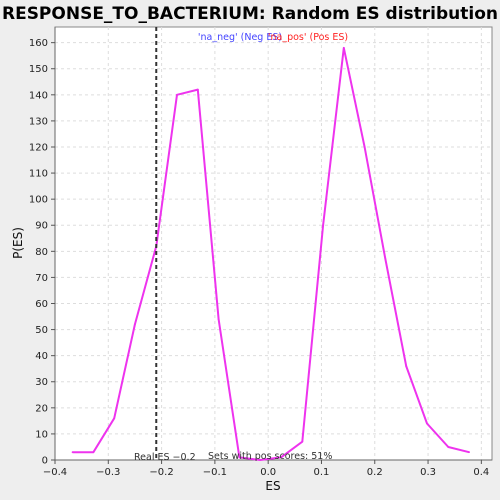 The image size is (500, 500). I want to click on y-tick-label: 30, so click(41, 382).